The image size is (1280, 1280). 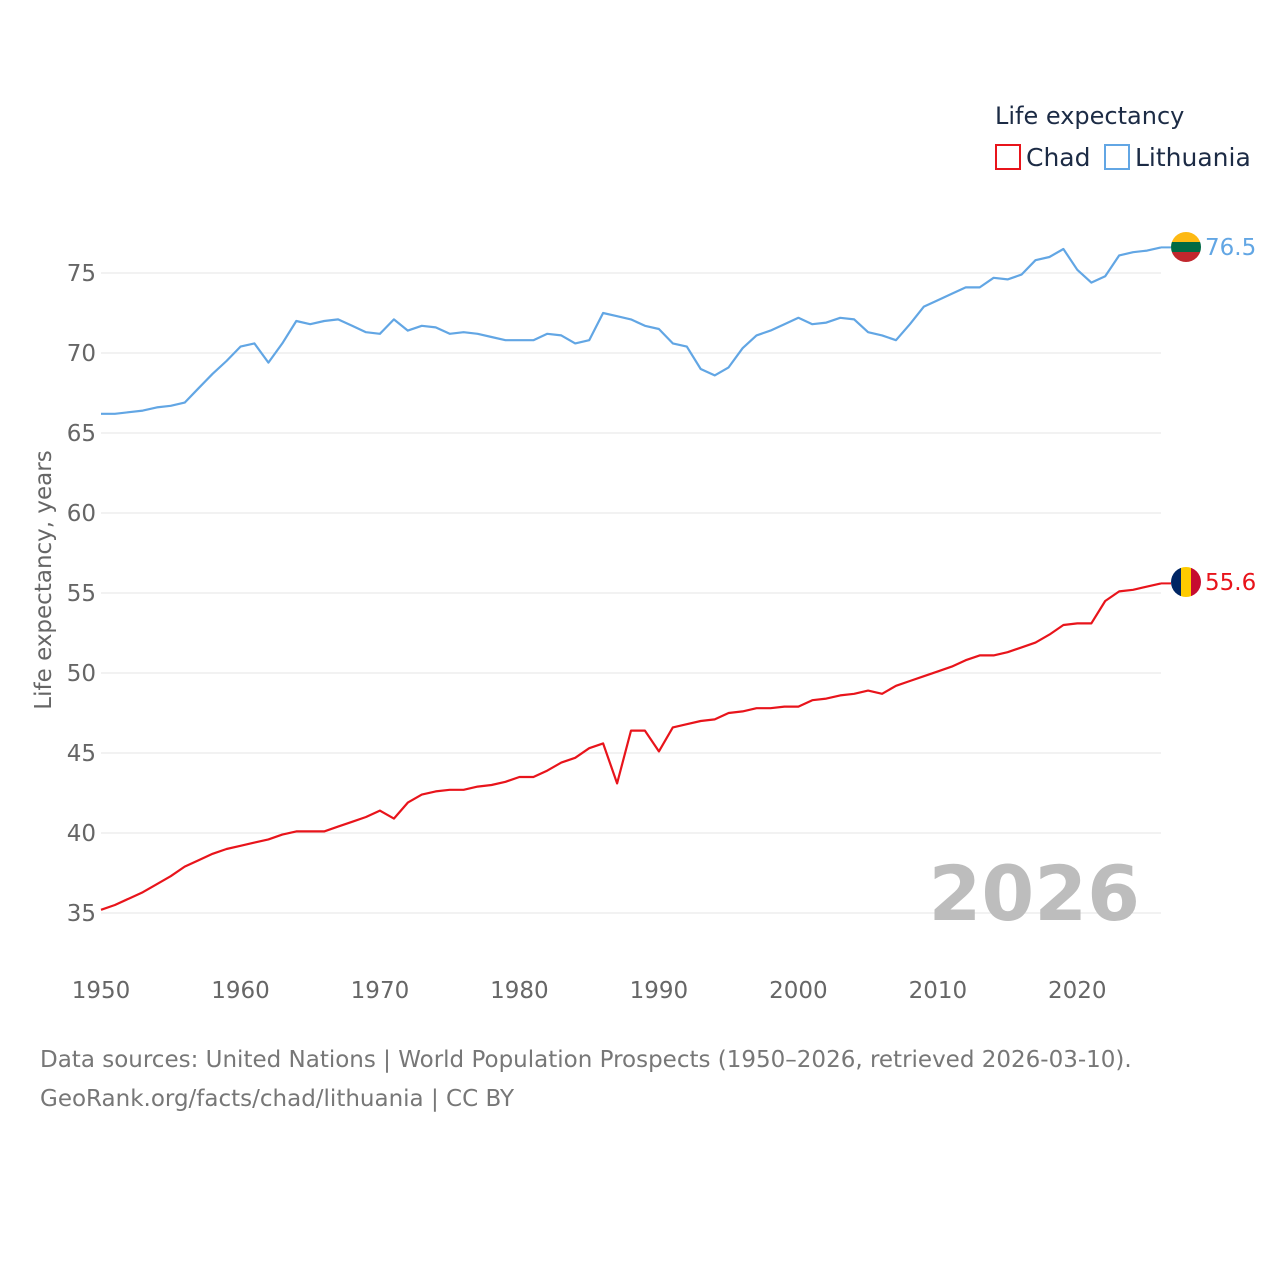 What do you see at coordinates (81, 514) in the screenshot?
I see `y-tick-60: 60` at bounding box center [81, 514].